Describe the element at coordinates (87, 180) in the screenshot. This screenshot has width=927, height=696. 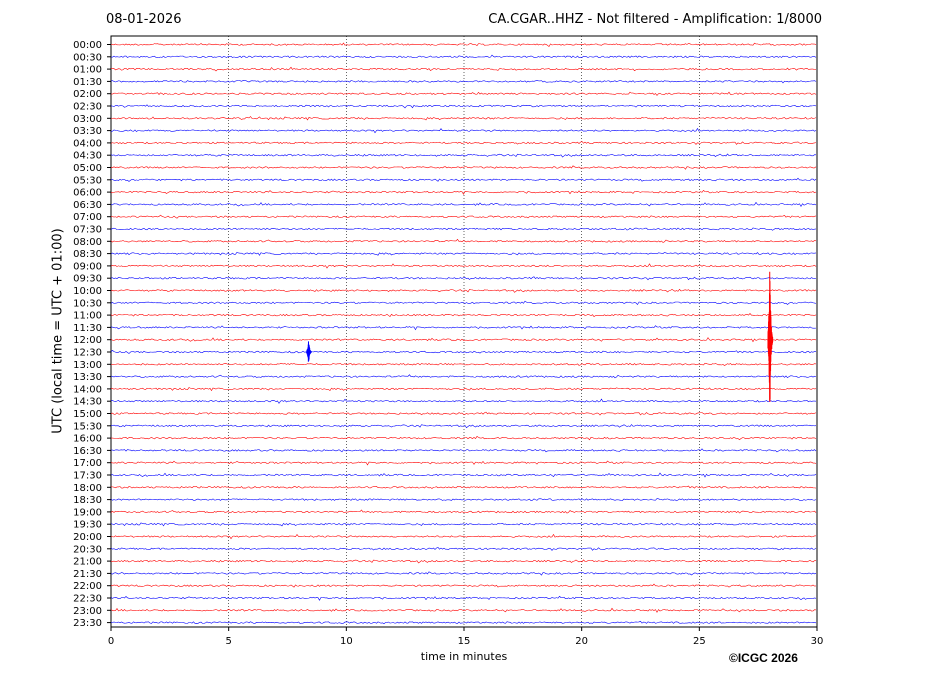
I see `row-label: 05:30` at that location.